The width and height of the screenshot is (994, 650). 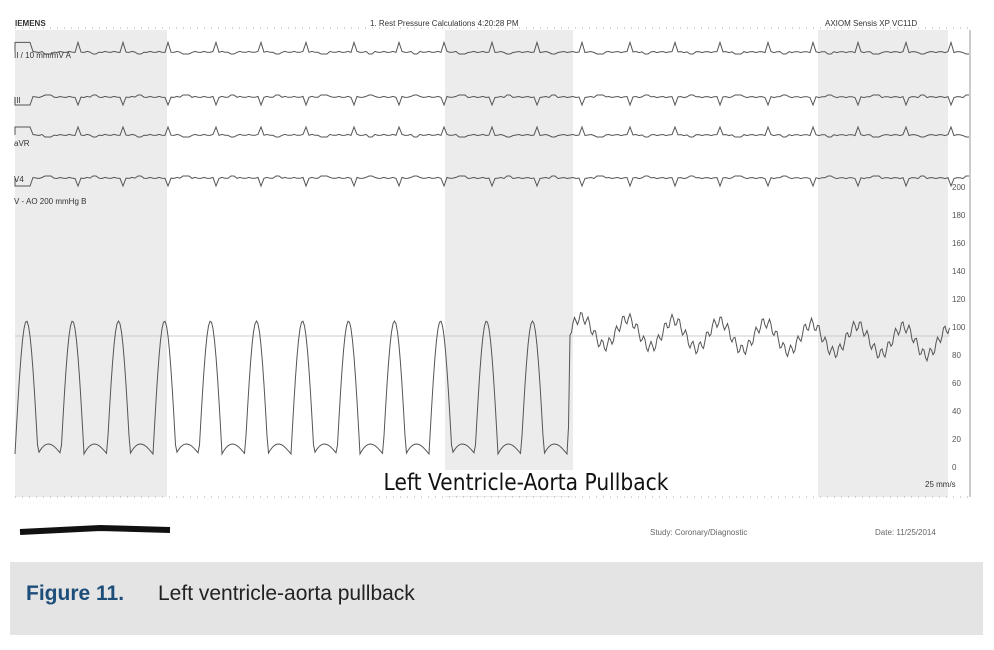 I want to click on y-tick-label: 20, so click(x=956, y=439).